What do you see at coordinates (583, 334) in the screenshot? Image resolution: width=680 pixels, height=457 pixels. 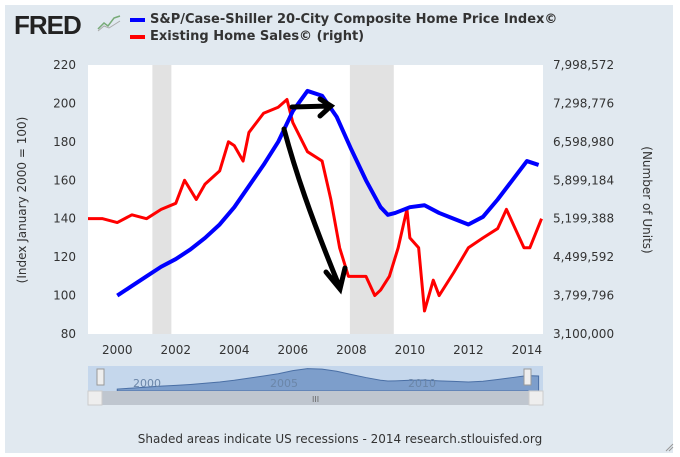 I see `y2-tick-label: 3,100,000` at bounding box center [583, 334].